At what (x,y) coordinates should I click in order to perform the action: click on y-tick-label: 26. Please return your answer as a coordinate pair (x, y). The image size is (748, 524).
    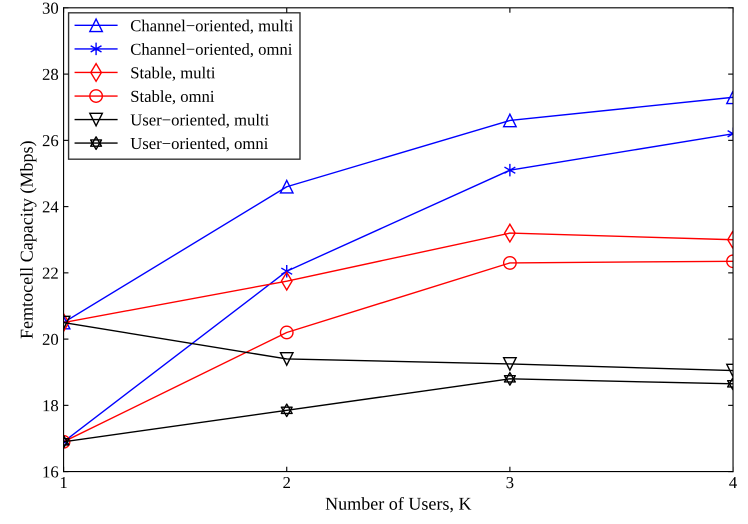
    Looking at the image, I should click on (50, 140).